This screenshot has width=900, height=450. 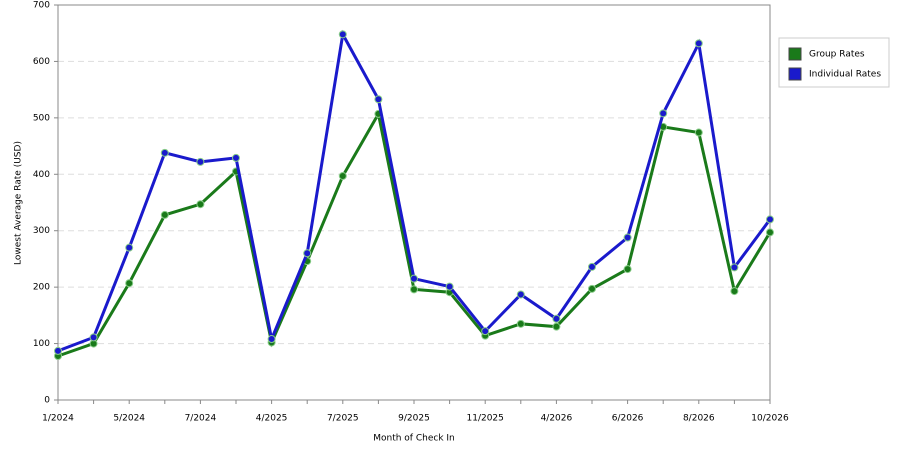 What do you see at coordinates (41, 175) in the screenshot?
I see `y-tick-label: 400` at bounding box center [41, 175].